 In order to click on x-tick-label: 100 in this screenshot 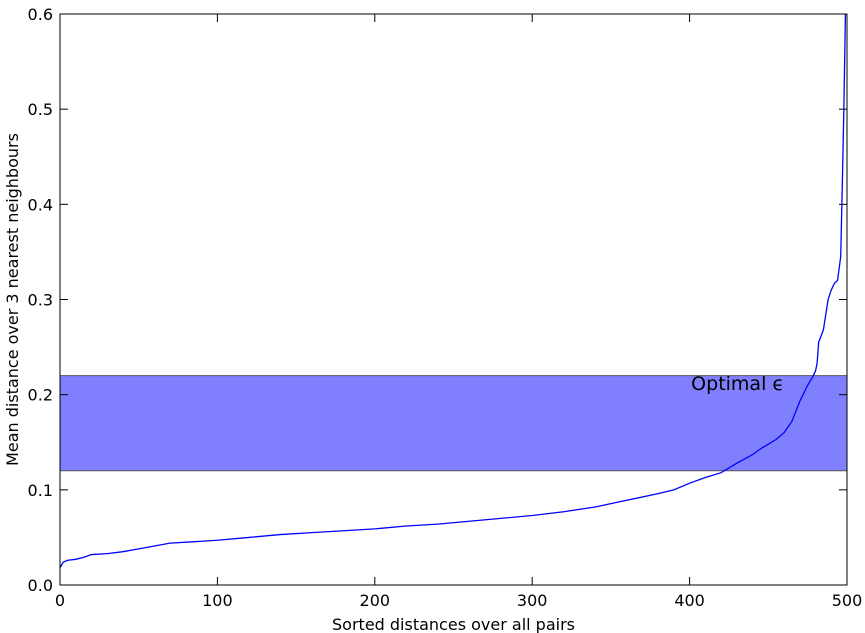, I will do `click(217, 600)`.